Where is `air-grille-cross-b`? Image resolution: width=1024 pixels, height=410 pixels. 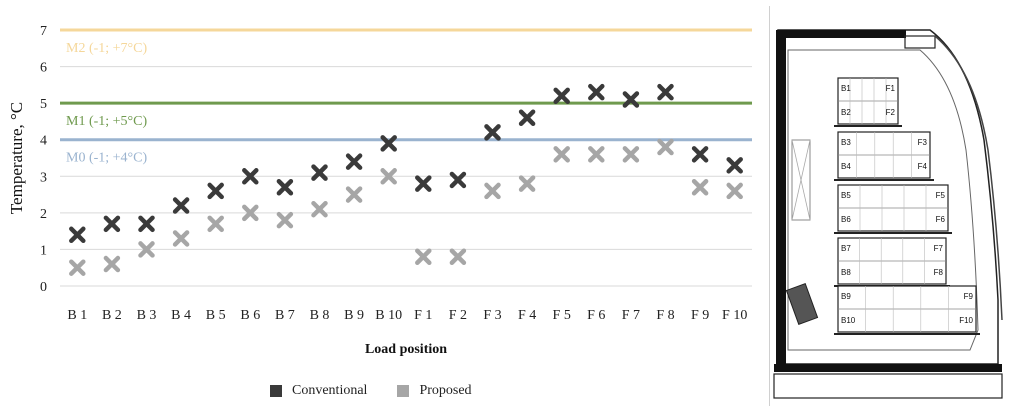 air-grille-cross-b is located at coordinates (801, 180).